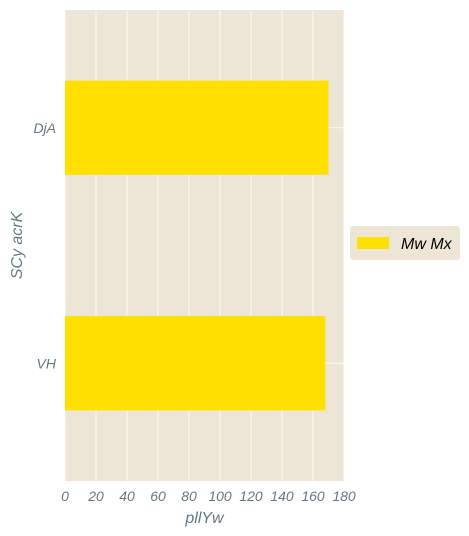  I want to click on legend-box, so click(405, 243).